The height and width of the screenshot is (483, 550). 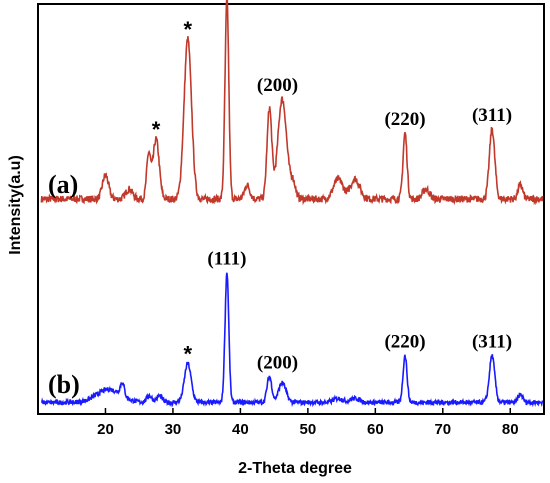 I want to click on y-axis-label: Intensity(a.u), so click(x=15, y=205).